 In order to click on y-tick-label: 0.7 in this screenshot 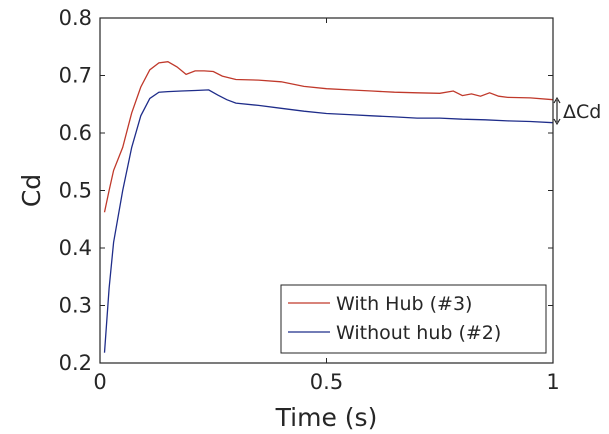, I will do `click(75, 76)`.